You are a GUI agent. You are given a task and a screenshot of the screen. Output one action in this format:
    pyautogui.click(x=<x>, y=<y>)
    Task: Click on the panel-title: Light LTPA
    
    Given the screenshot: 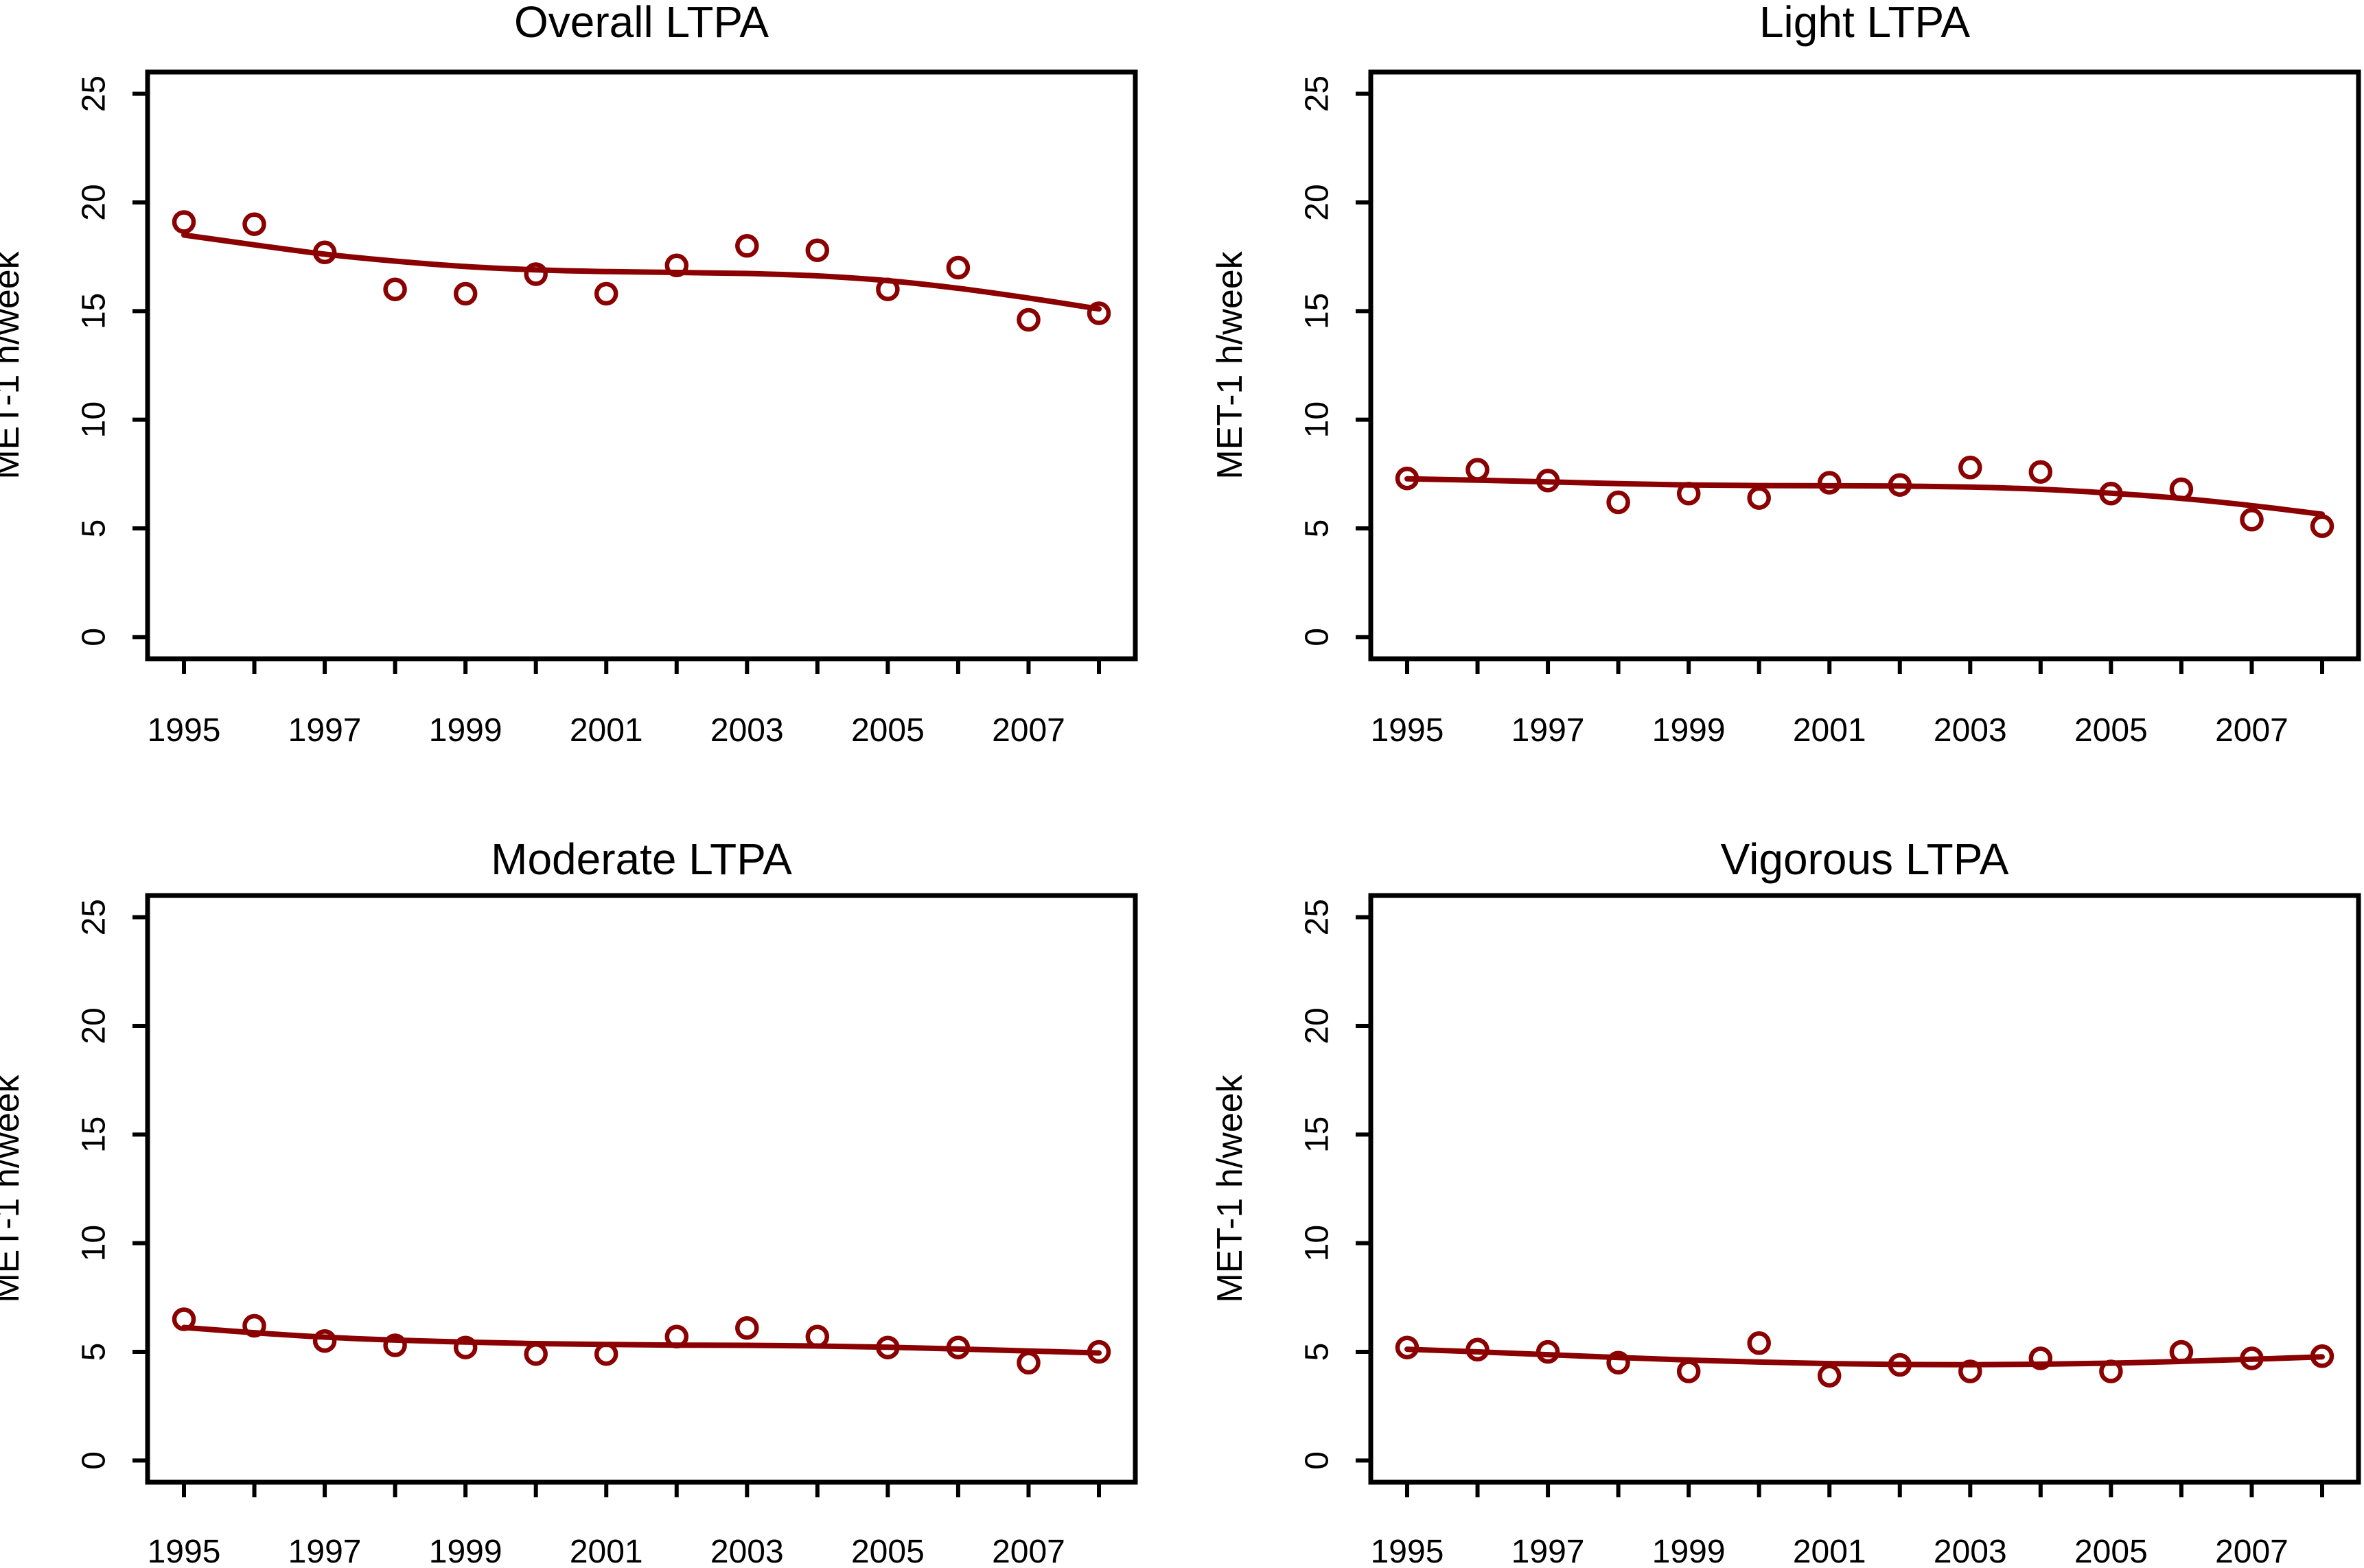 What is the action you would take?
    pyautogui.click(x=1864, y=23)
    